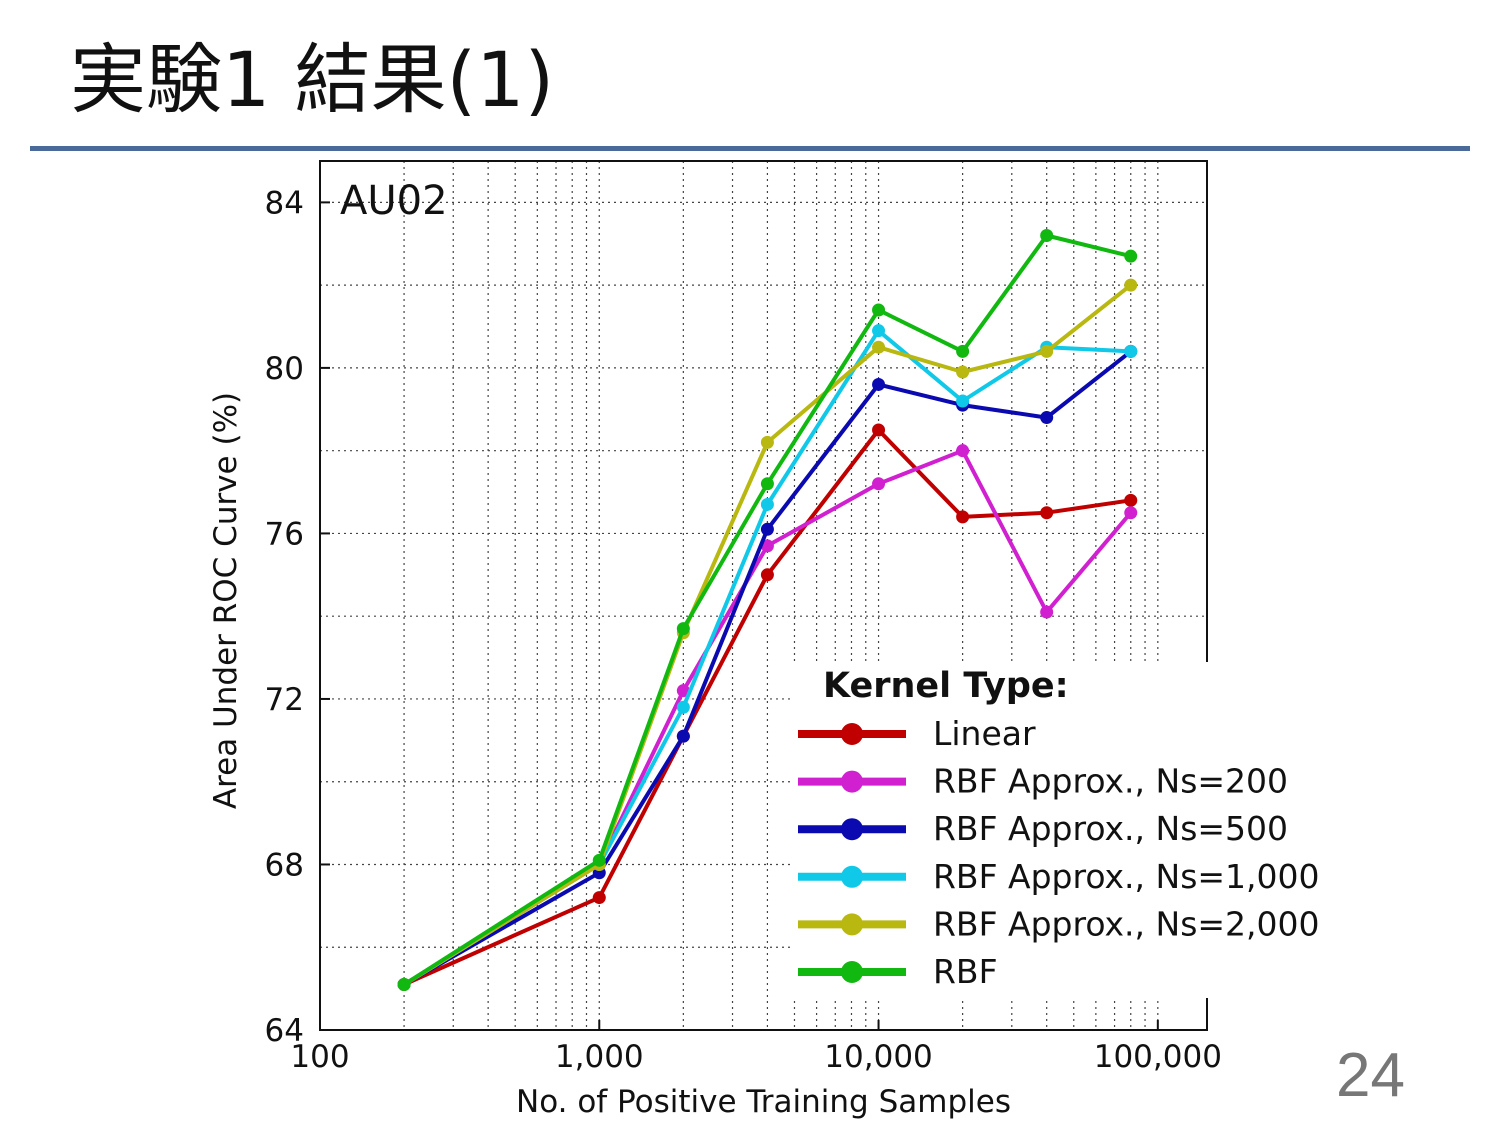 This screenshot has height=1125, width=1500. What do you see at coordinates (284, 534) in the screenshot?
I see `y-tick-label: 76` at bounding box center [284, 534].